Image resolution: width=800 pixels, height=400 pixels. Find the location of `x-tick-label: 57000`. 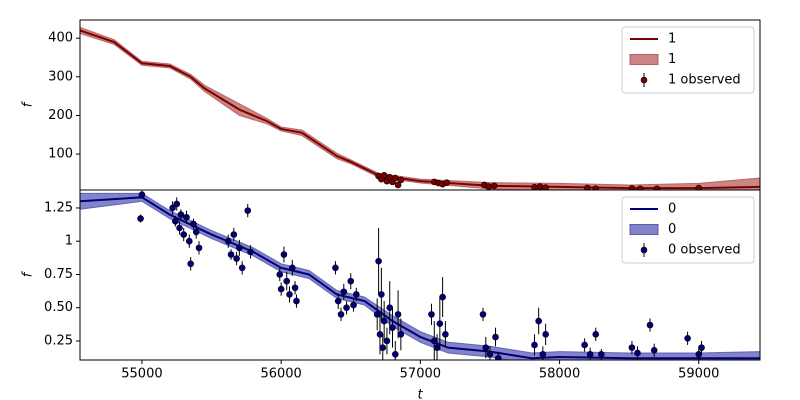

x-tick-label: 57000 is located at coordinates (420, 374).